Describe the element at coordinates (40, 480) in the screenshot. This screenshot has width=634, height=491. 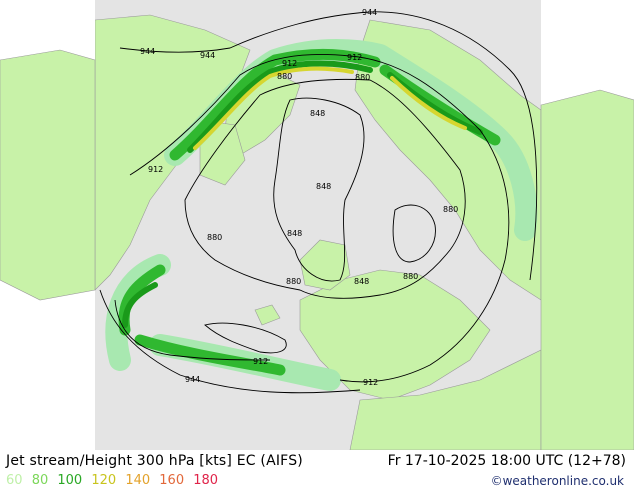
I see `legend-item: 80` at that location.